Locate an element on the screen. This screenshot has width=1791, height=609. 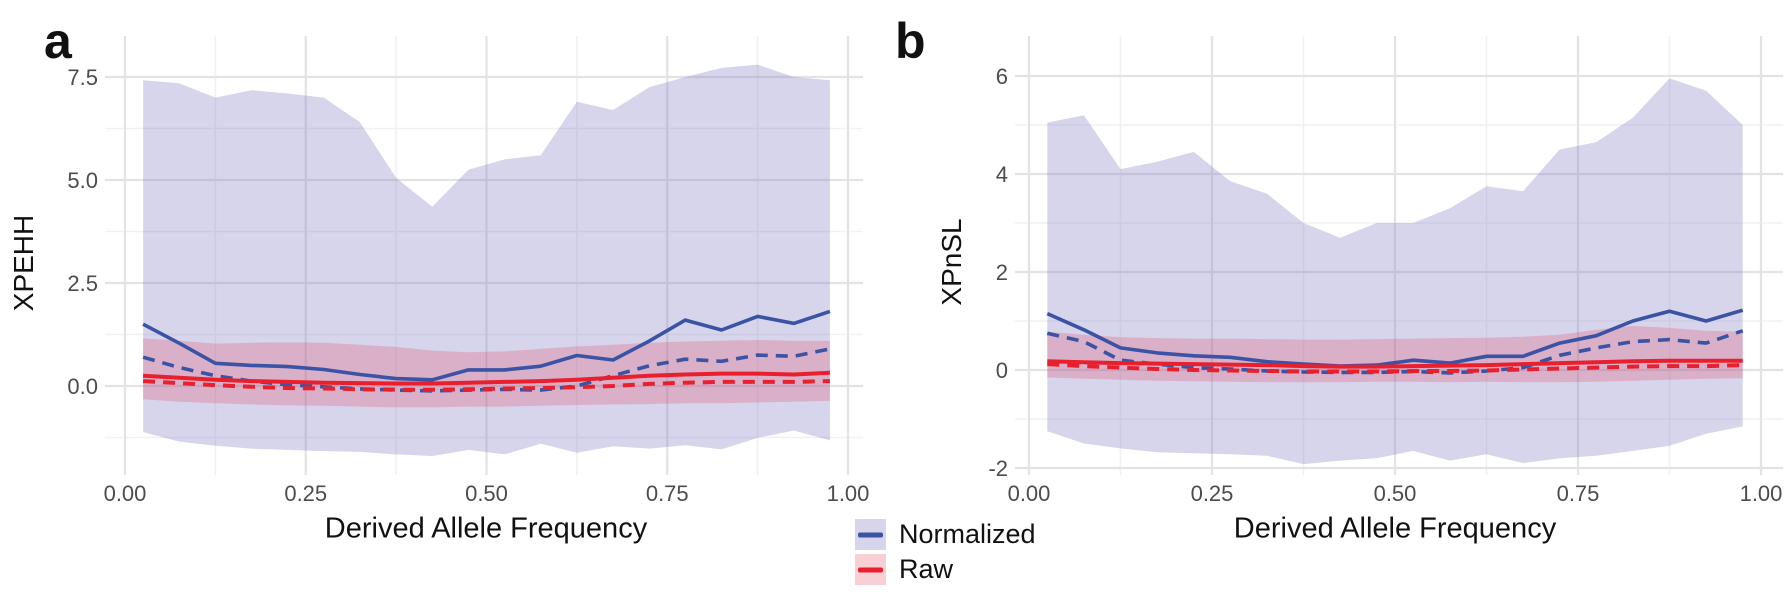
y-tick-label: 7.5 is located at coordinates (82, 77).